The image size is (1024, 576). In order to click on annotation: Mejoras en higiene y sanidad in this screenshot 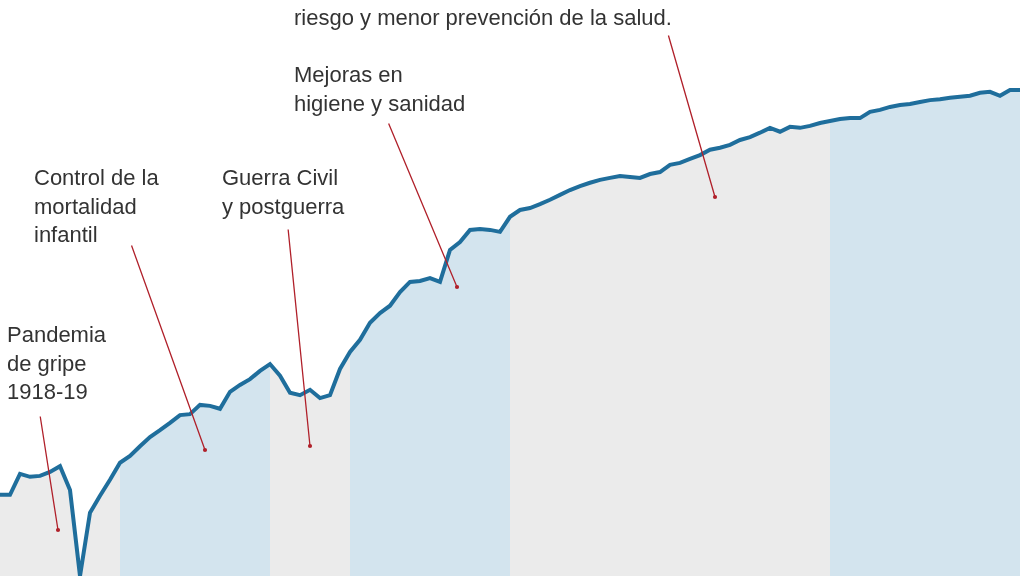, I will do `click(380, 89)`.